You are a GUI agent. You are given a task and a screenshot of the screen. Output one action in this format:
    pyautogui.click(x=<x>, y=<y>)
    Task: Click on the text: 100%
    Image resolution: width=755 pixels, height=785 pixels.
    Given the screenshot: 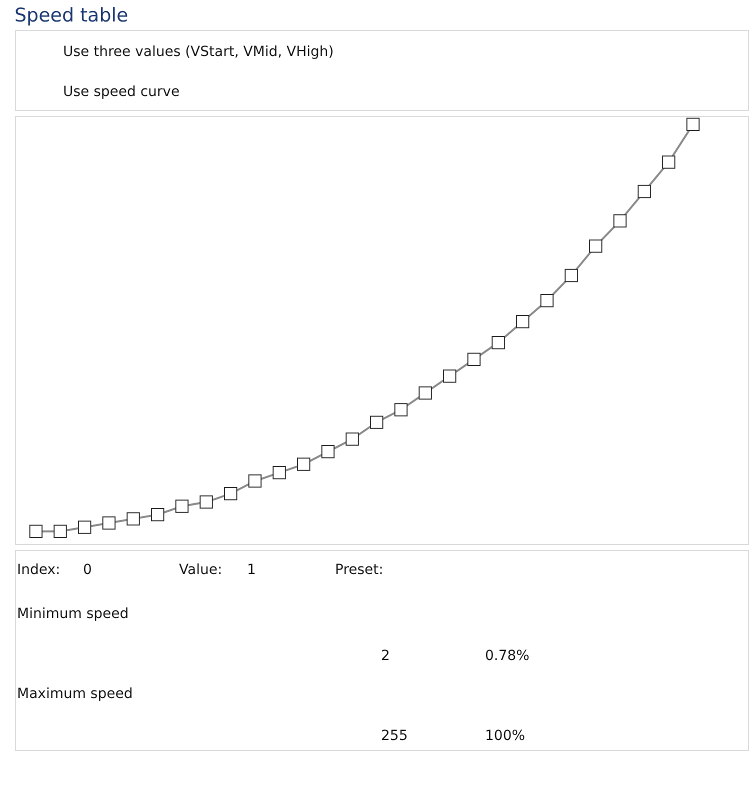 What is the action you would take?
    pyautogui.click(x=505, y=736)
    